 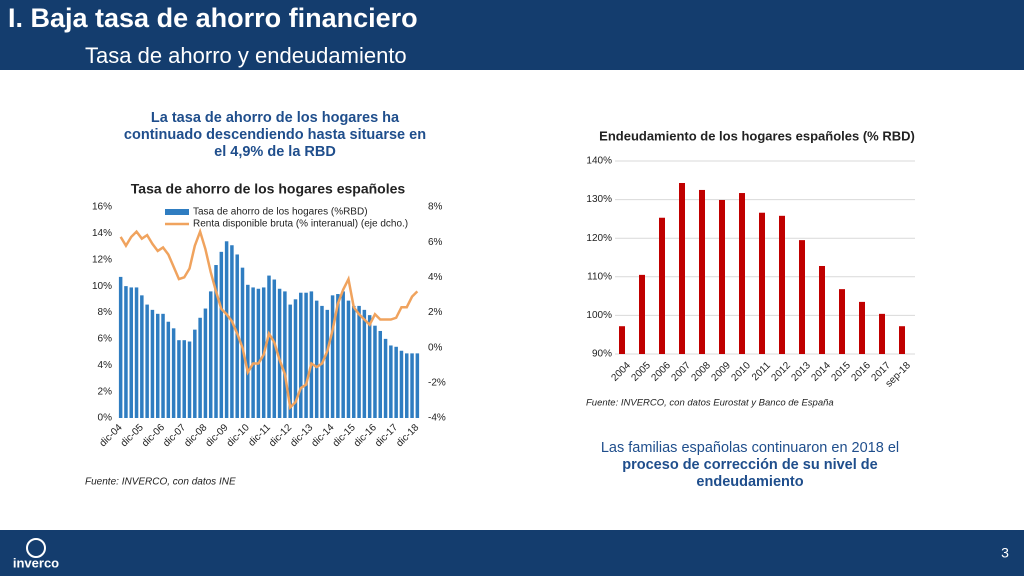 What do you see at coordinates (599, 199) in the screenshot?
I see `y-tick-label: 130%` at bounding box center [599, 199].